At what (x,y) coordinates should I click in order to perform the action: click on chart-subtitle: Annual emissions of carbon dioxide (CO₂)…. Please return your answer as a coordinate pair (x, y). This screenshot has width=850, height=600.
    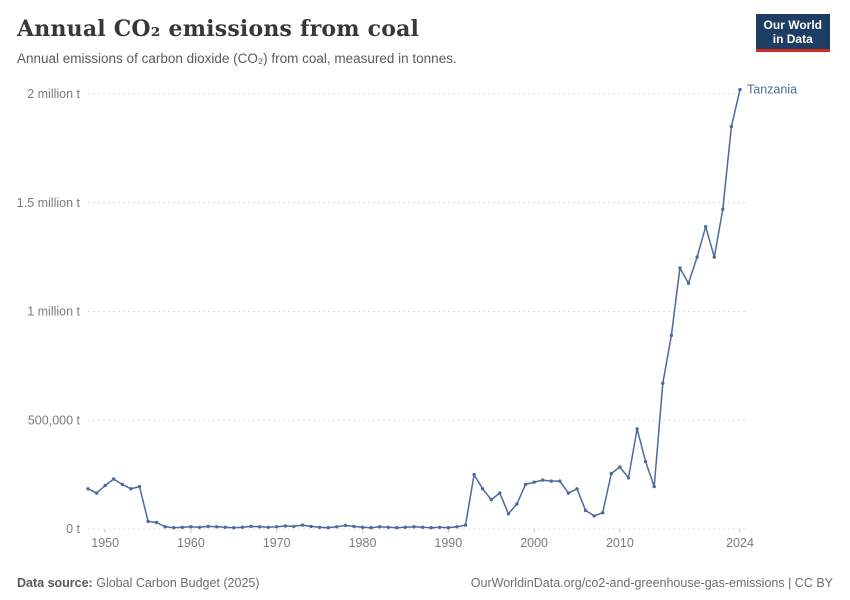
    Looking at the image, I should click on (237, 58).